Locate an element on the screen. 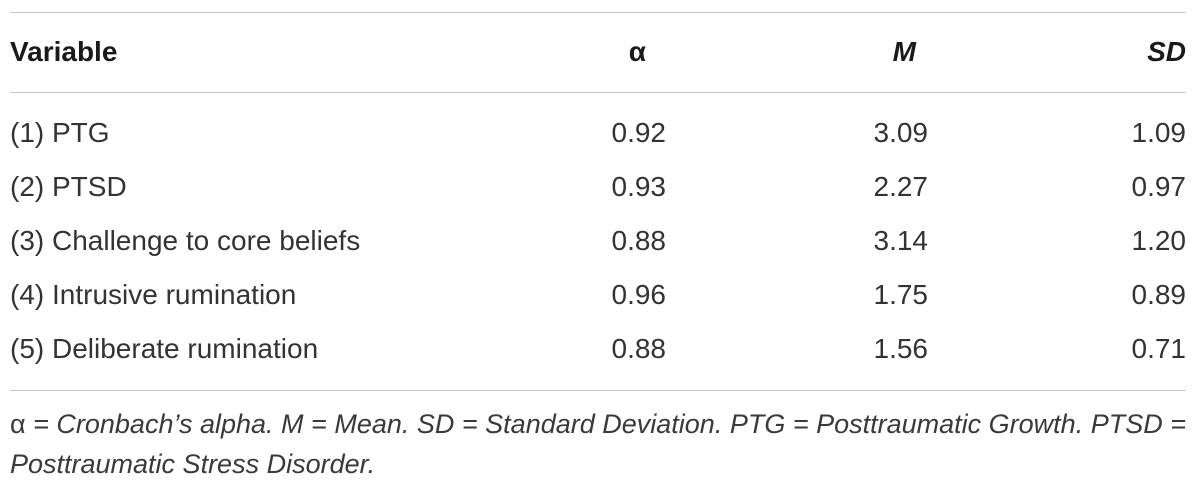  header-mean: M is located at coordinates (904, 51).